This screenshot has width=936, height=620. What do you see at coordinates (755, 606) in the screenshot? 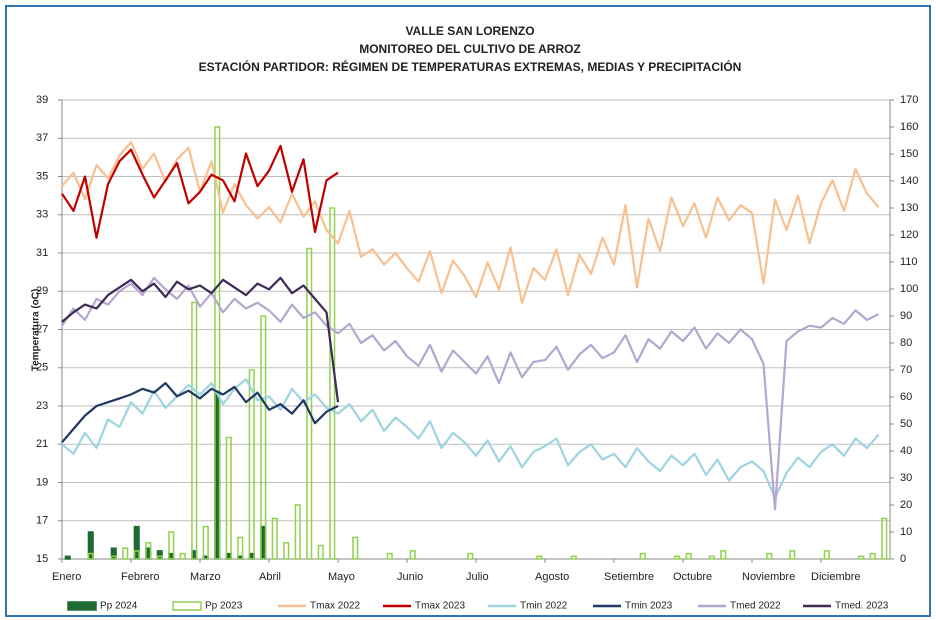
I see `legend-label: Tmed 2022` at bounding box center [755, 606].